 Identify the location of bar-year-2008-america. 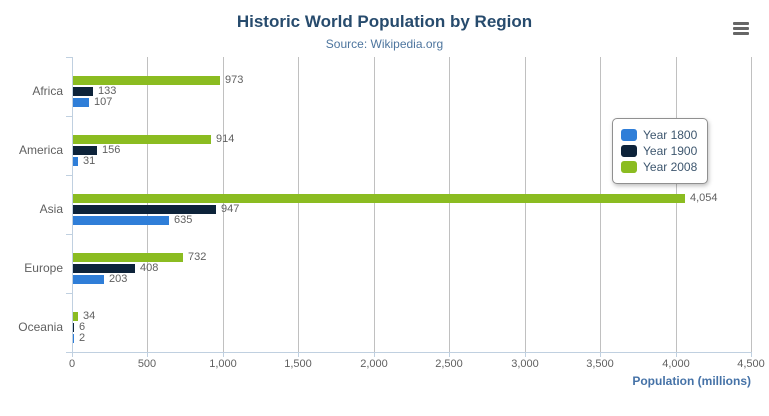
(142, 139).